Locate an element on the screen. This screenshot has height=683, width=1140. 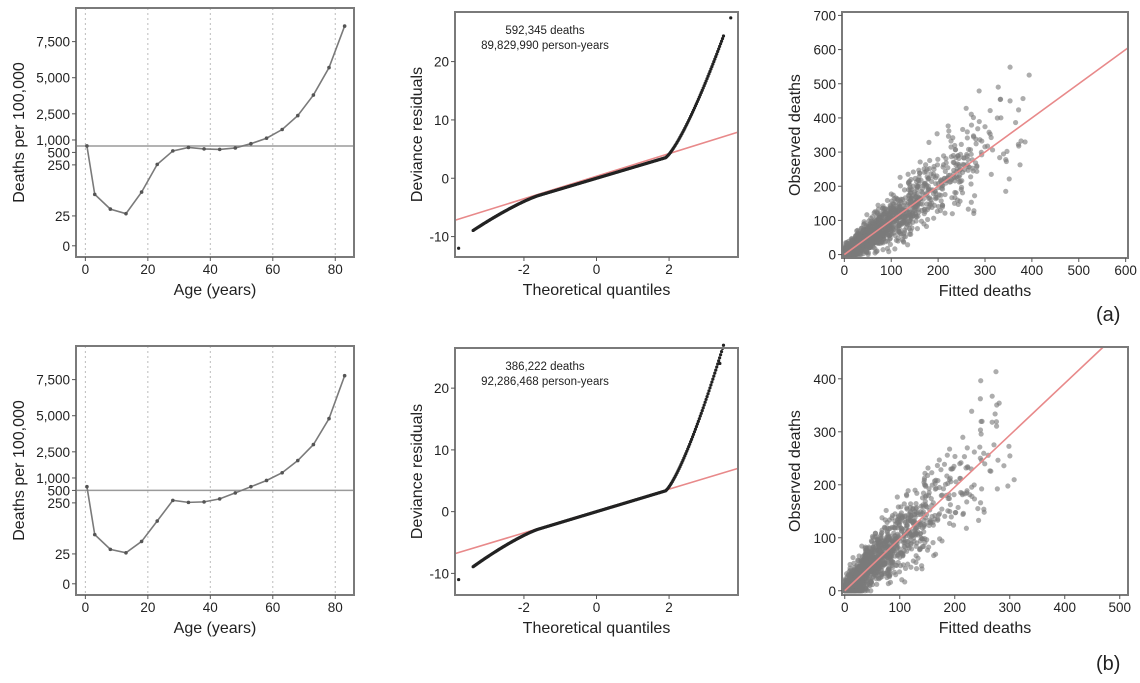
a-rate-xtick-label: 0 is located at coordinates (86, 269).